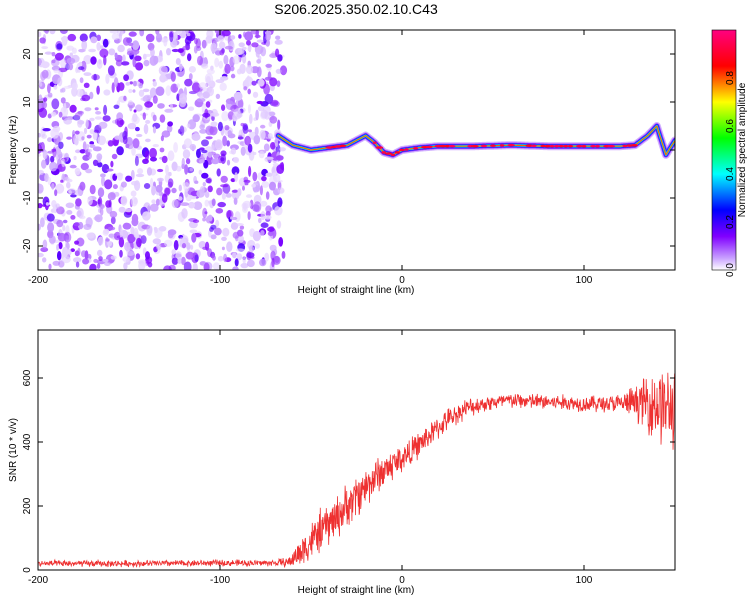 The image size is (750, 600). What do you see at coordinates (38, 580) in the screenshot?
I see `x-tick-label: -200` at bounding box center [38, 580].